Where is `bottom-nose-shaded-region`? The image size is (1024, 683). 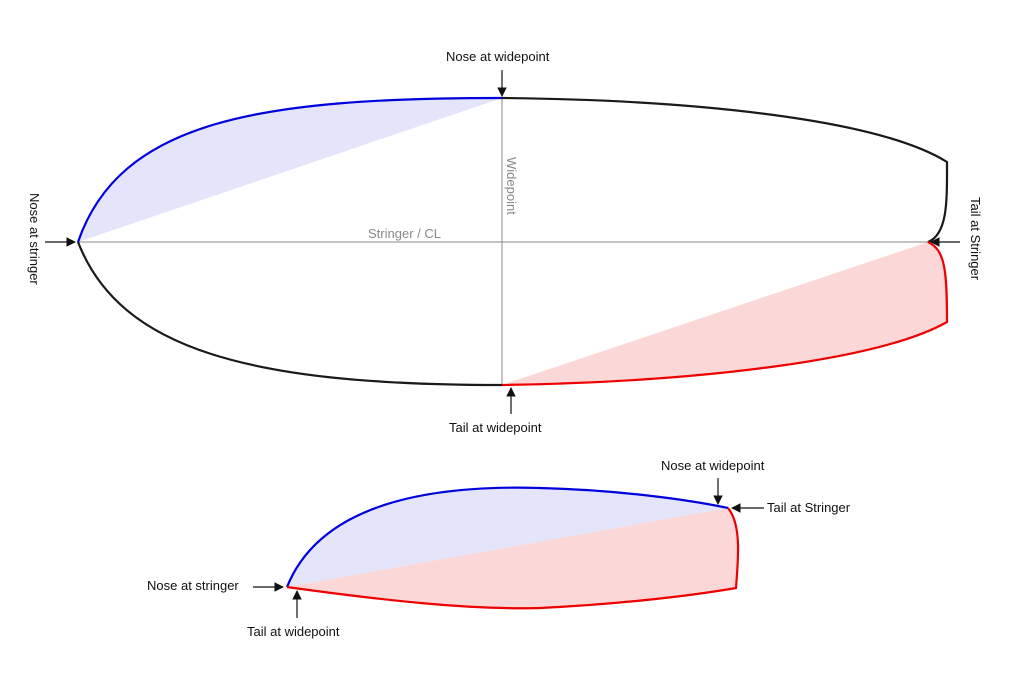
bottom-nose-shaded-region is located at coordinates (507, 537).